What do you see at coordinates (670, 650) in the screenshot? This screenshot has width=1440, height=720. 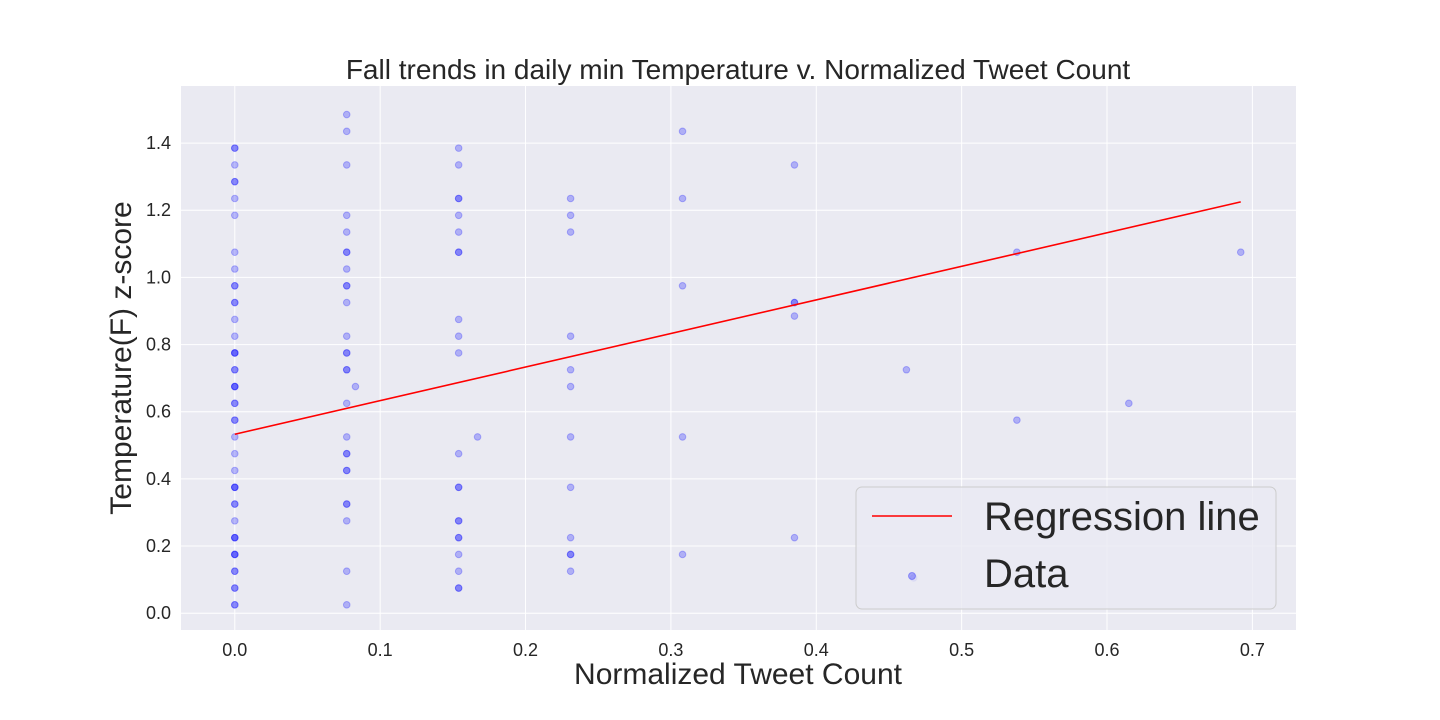 I see `x-tick-label: 0.3` at bounding box center [670, 650].